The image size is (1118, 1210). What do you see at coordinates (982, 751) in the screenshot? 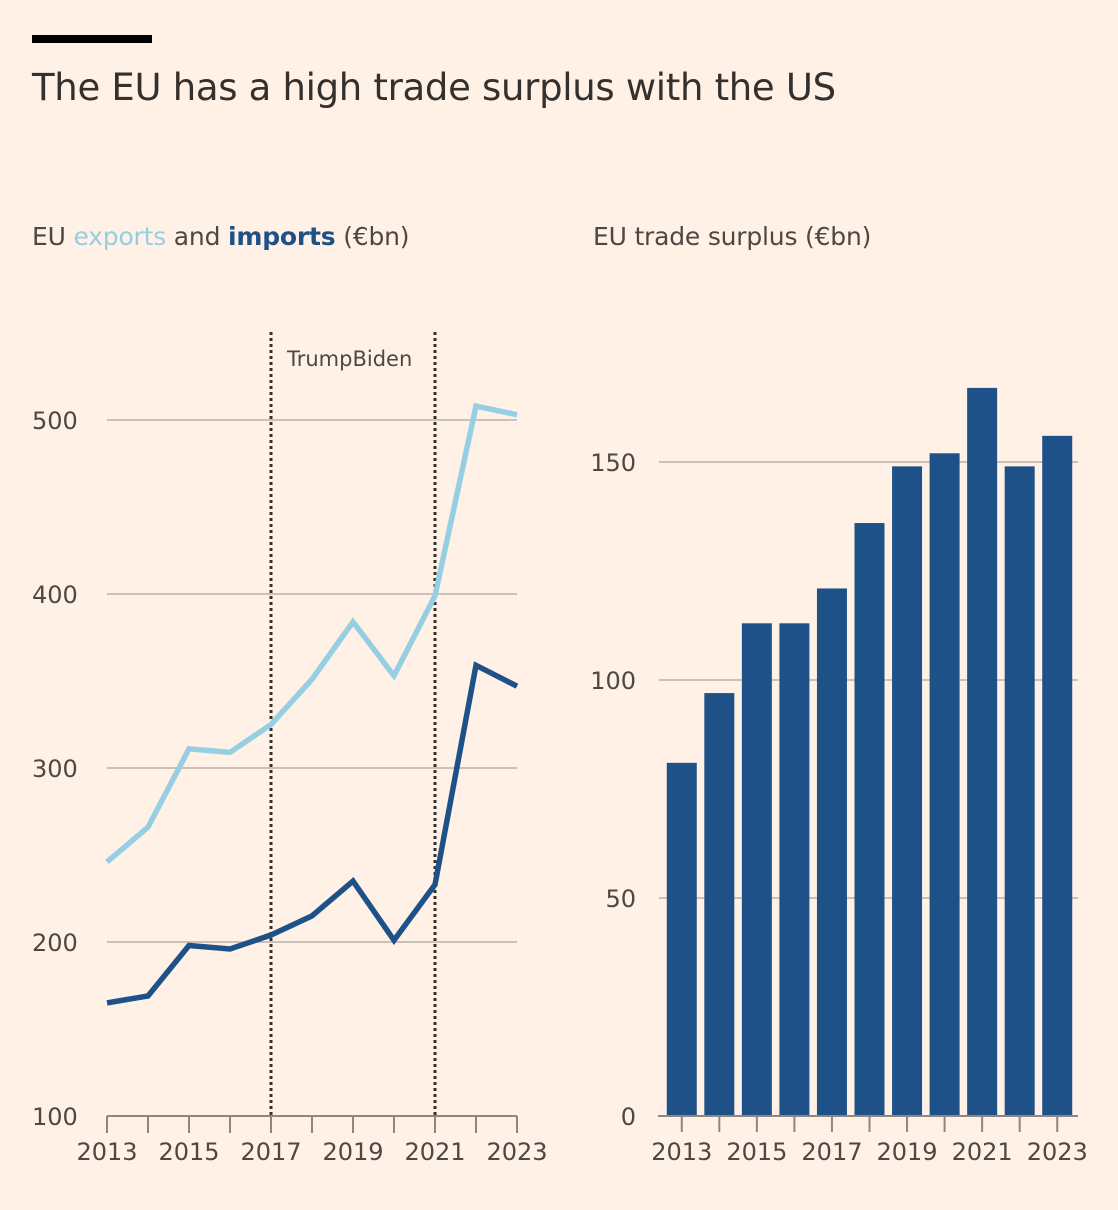
I see `bar-2021` at bounding box center [982, 751].